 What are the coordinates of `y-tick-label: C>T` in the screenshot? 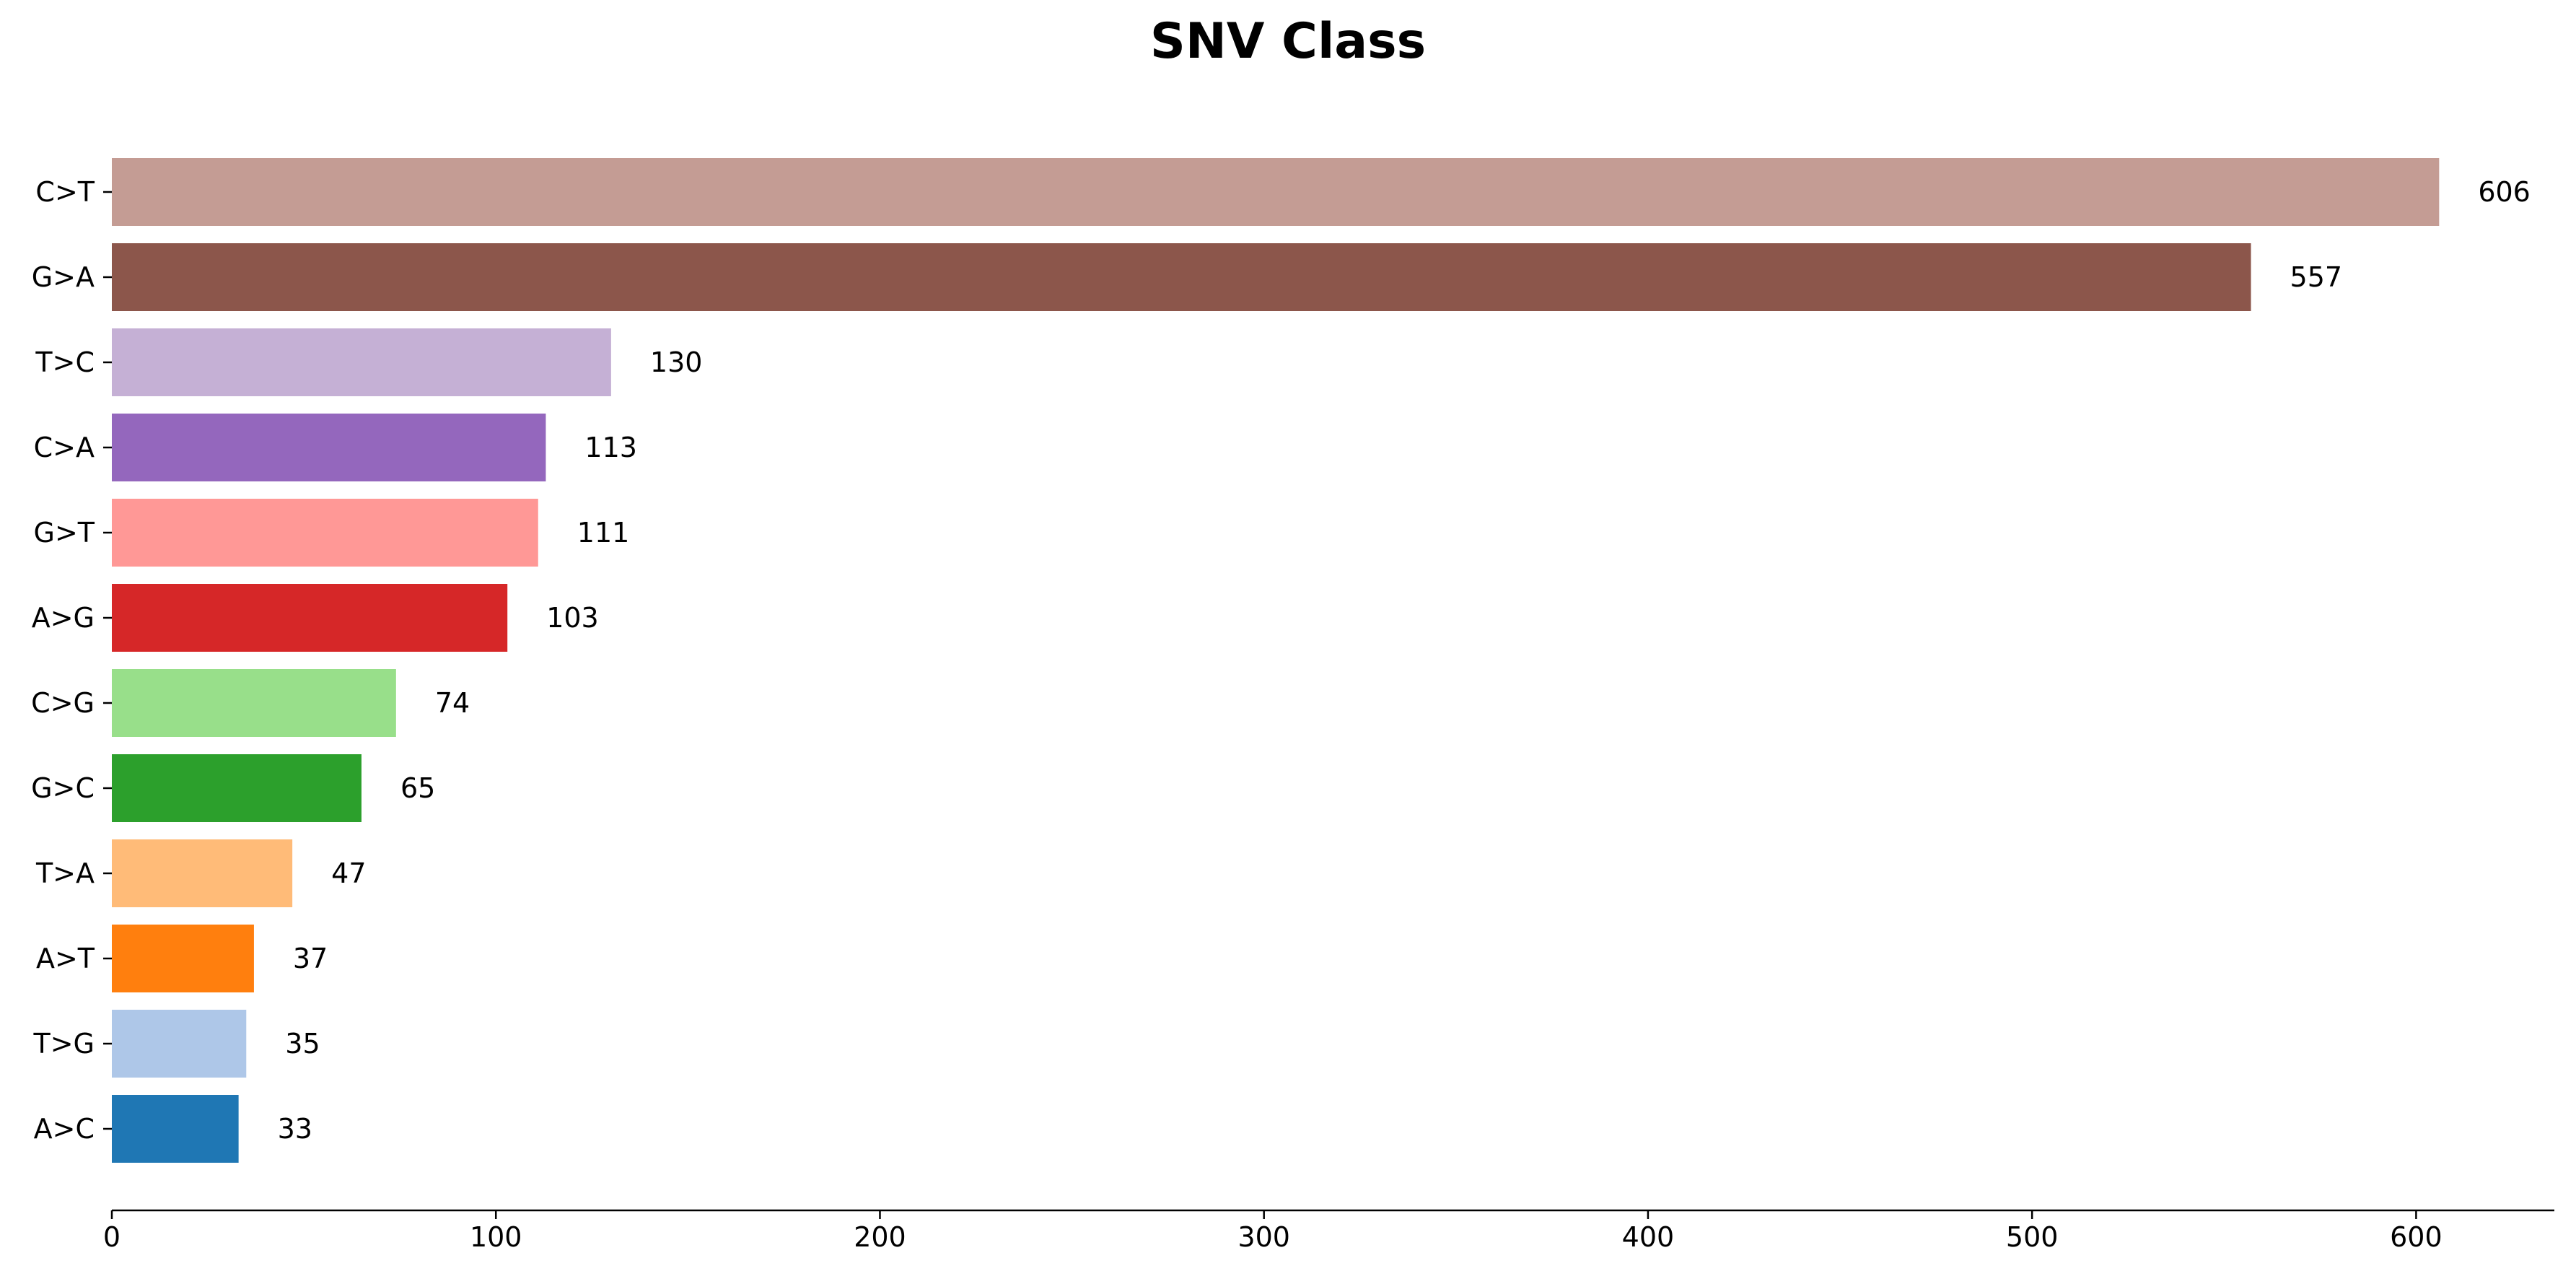 It's located at (65, 192).